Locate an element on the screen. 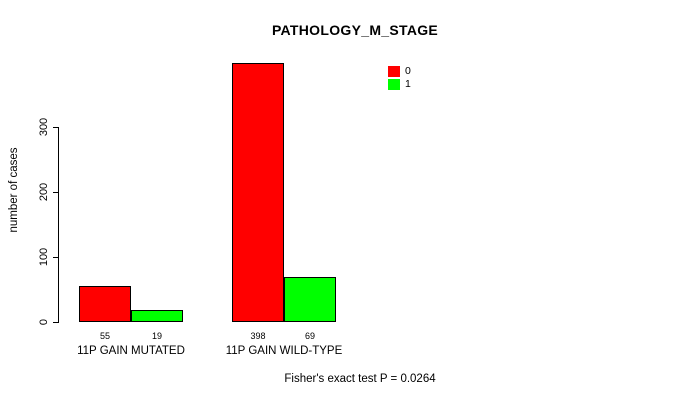 The width and height of the screenshot is (690, 400). category-label: 11P GAIN WILD-TYPE is located at coordinates (284, 351).